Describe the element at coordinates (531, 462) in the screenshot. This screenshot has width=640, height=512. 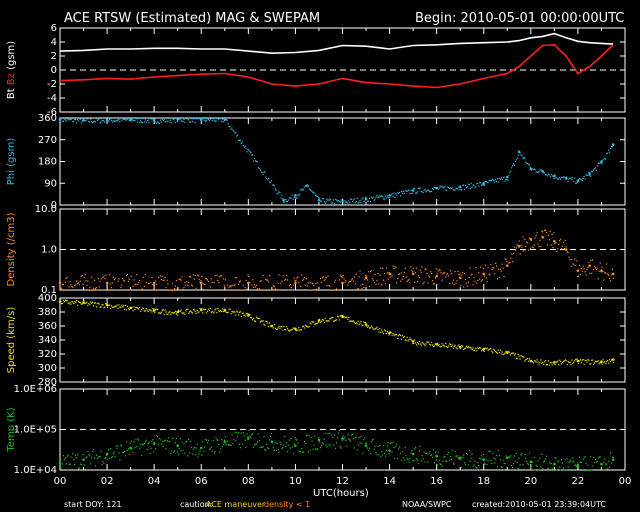
I see `data-point-temp` at that location.